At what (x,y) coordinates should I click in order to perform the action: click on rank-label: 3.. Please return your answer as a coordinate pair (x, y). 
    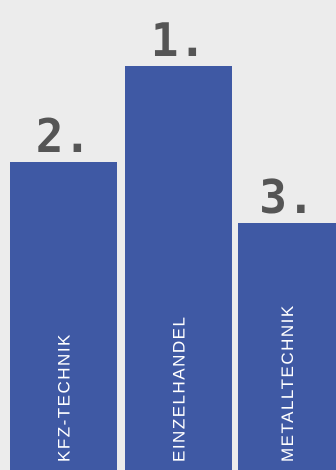
    Looking at the image, I should click on (286, 197).